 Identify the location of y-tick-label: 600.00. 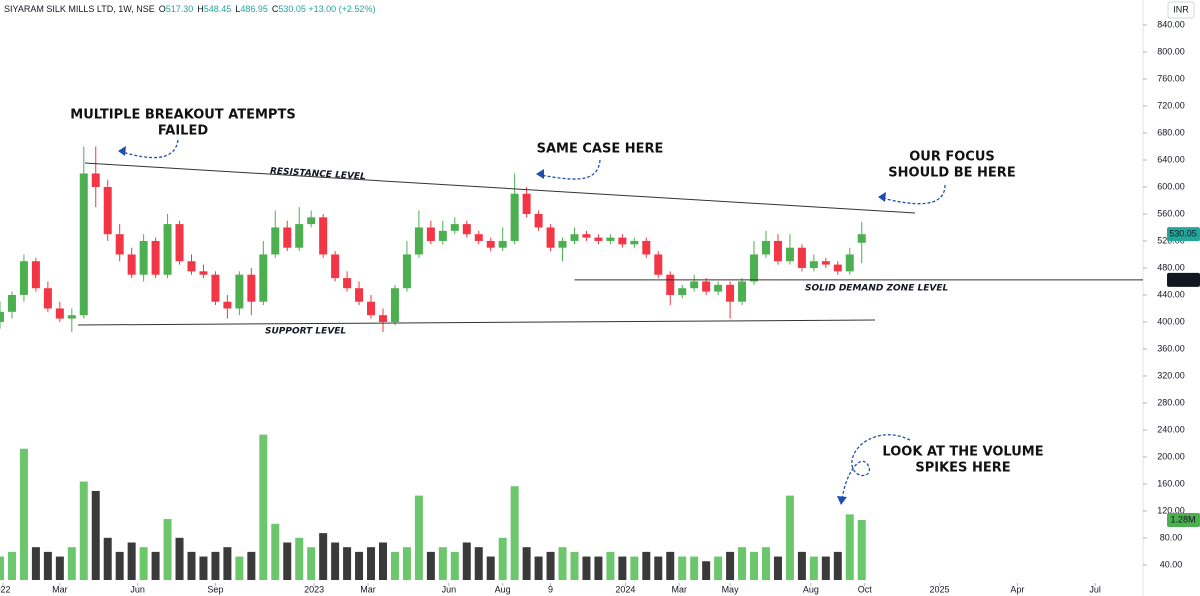
(1171, 186).